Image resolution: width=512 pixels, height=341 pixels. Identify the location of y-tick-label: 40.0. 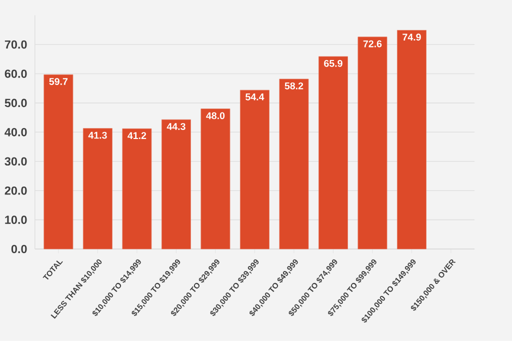
(15, 132).